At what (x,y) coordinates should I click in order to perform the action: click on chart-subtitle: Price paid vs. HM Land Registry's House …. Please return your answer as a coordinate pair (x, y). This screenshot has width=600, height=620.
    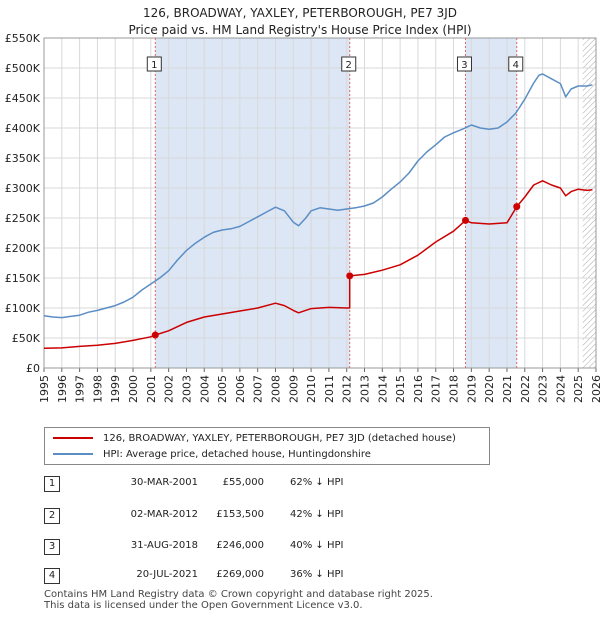
    Looking at the image, I should click on (300, 30).